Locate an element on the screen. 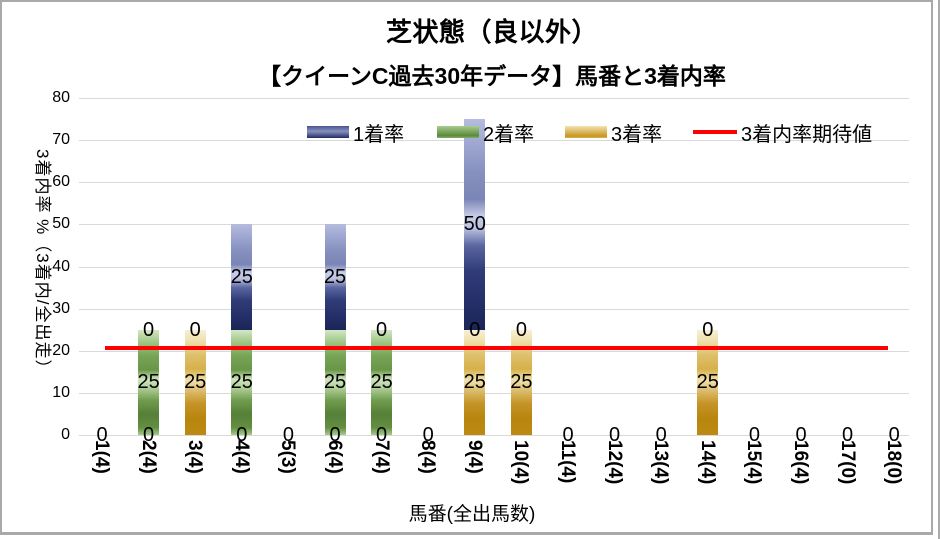 The image size is (940, 539). reference-line is located at coordinates (496, 347).